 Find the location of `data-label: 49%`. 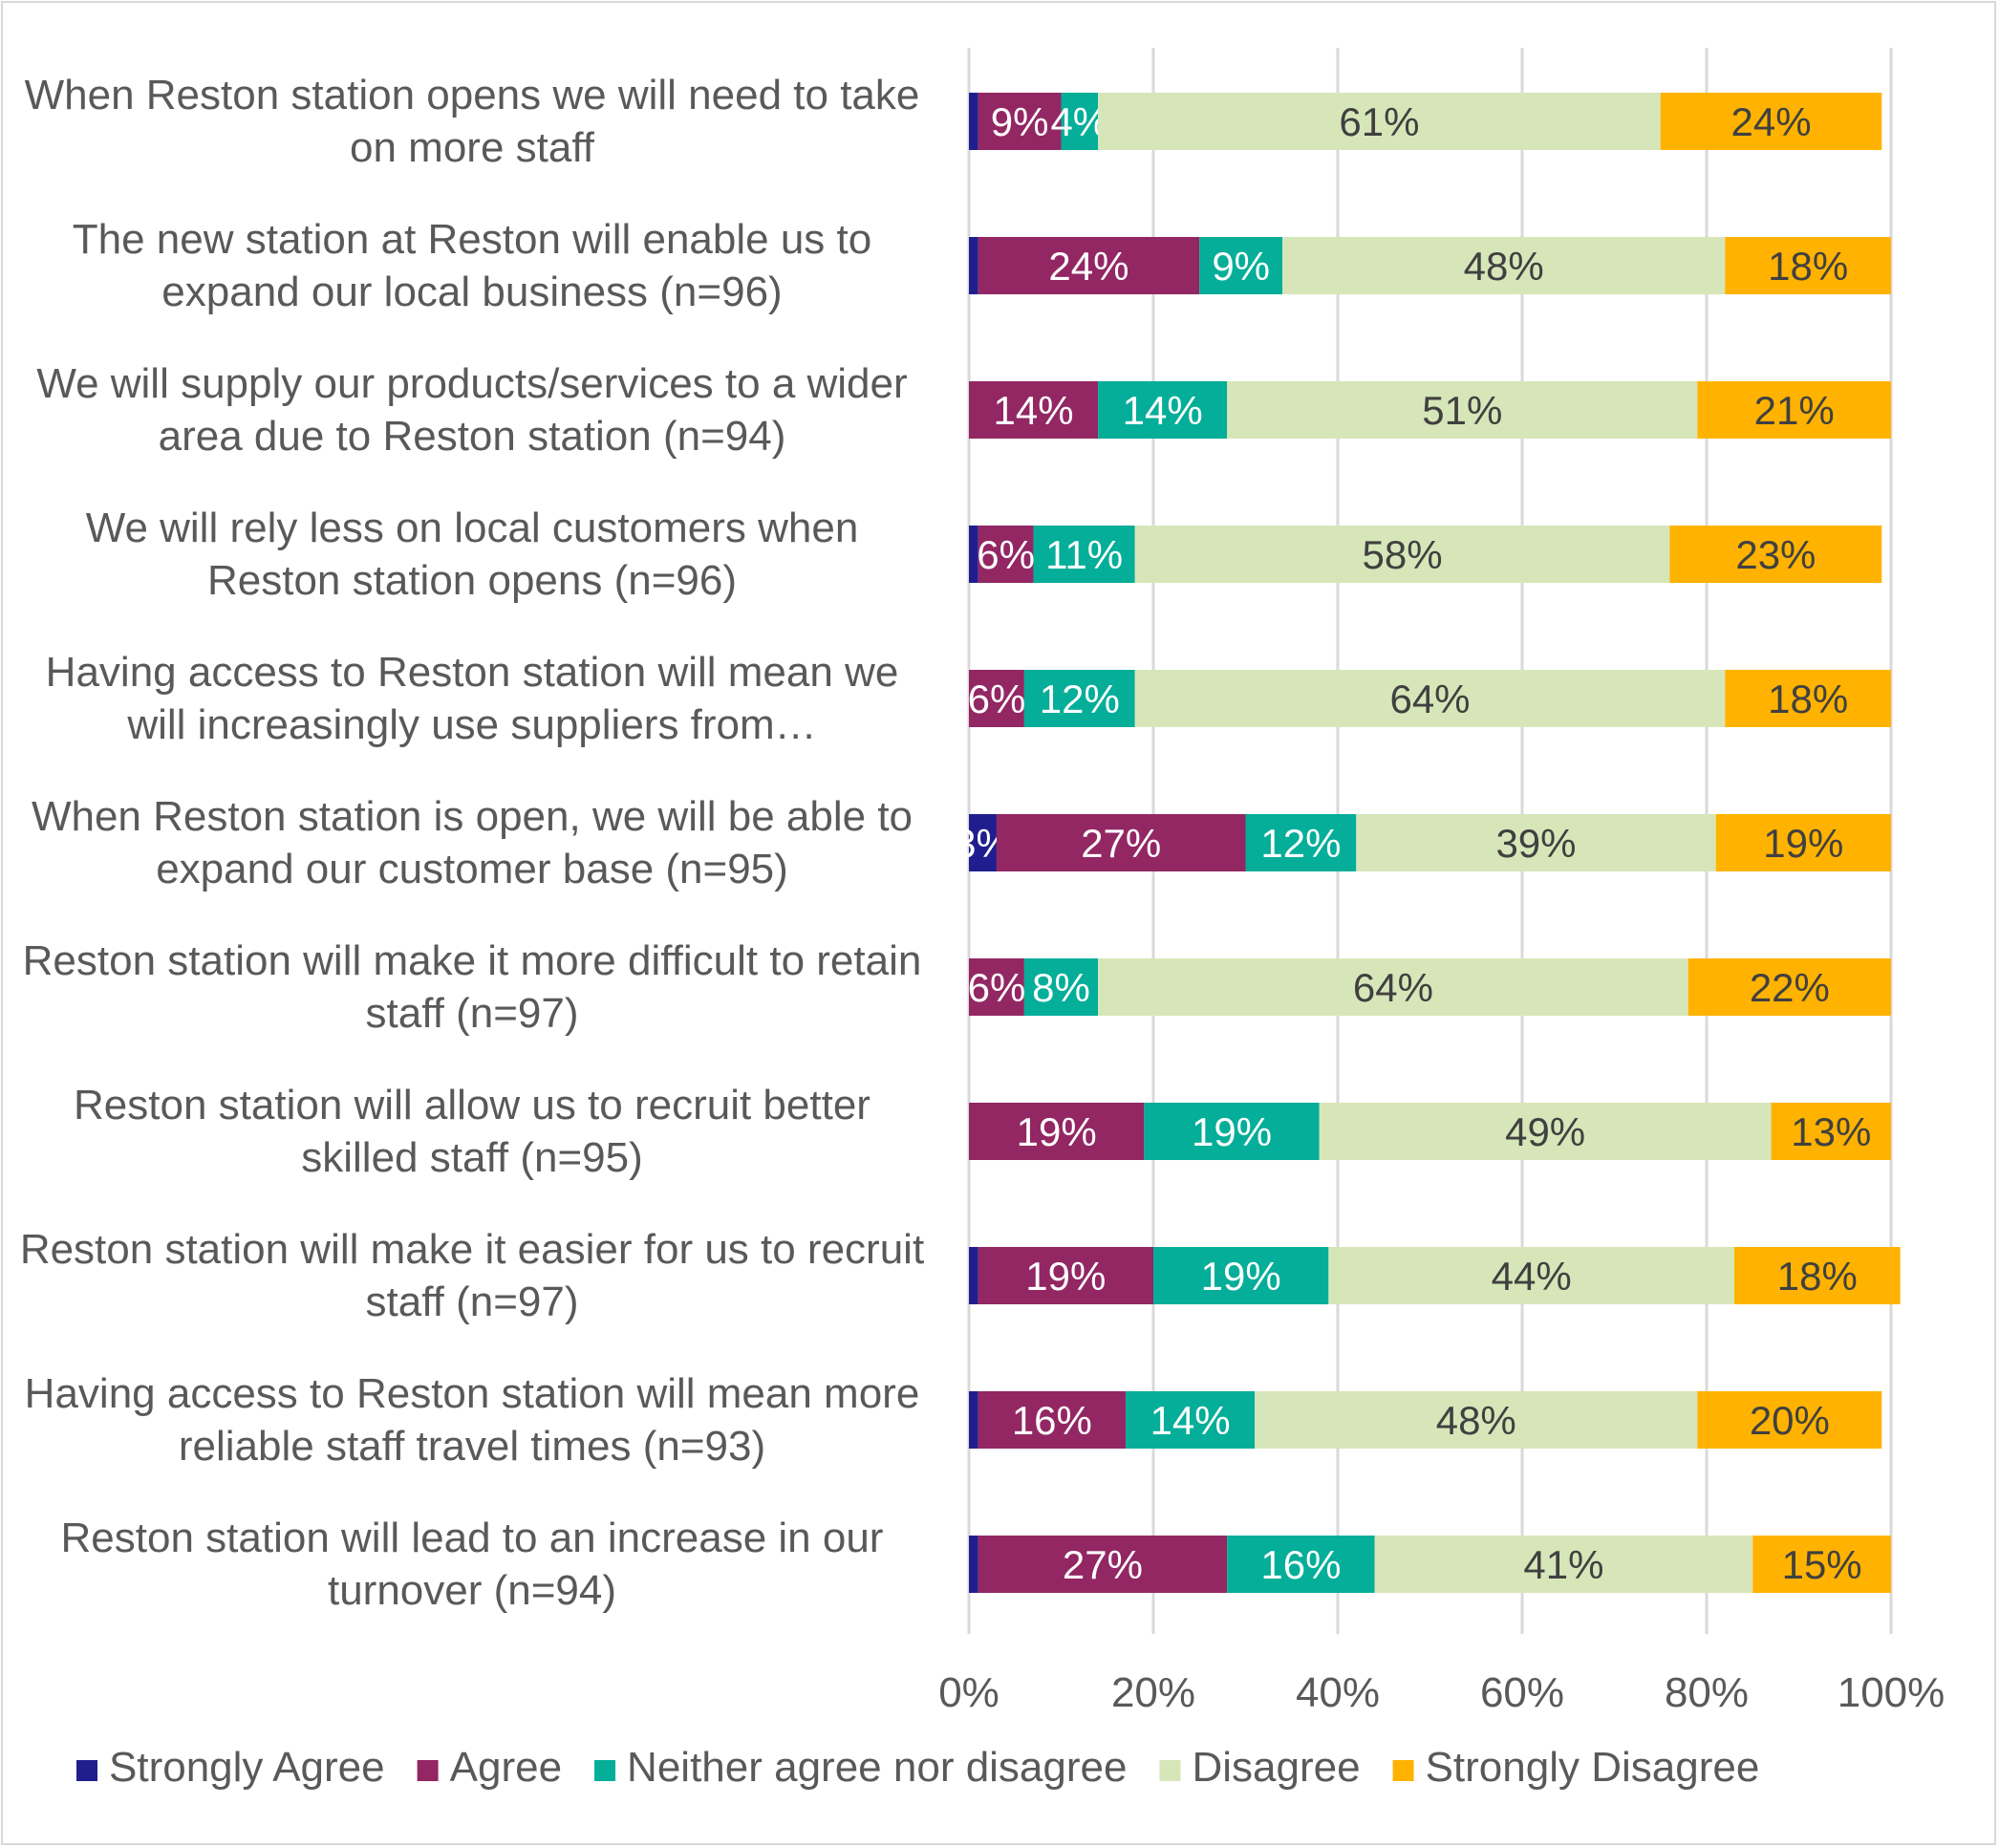

data-label: 49% is located at coordinates (1545, 1131).